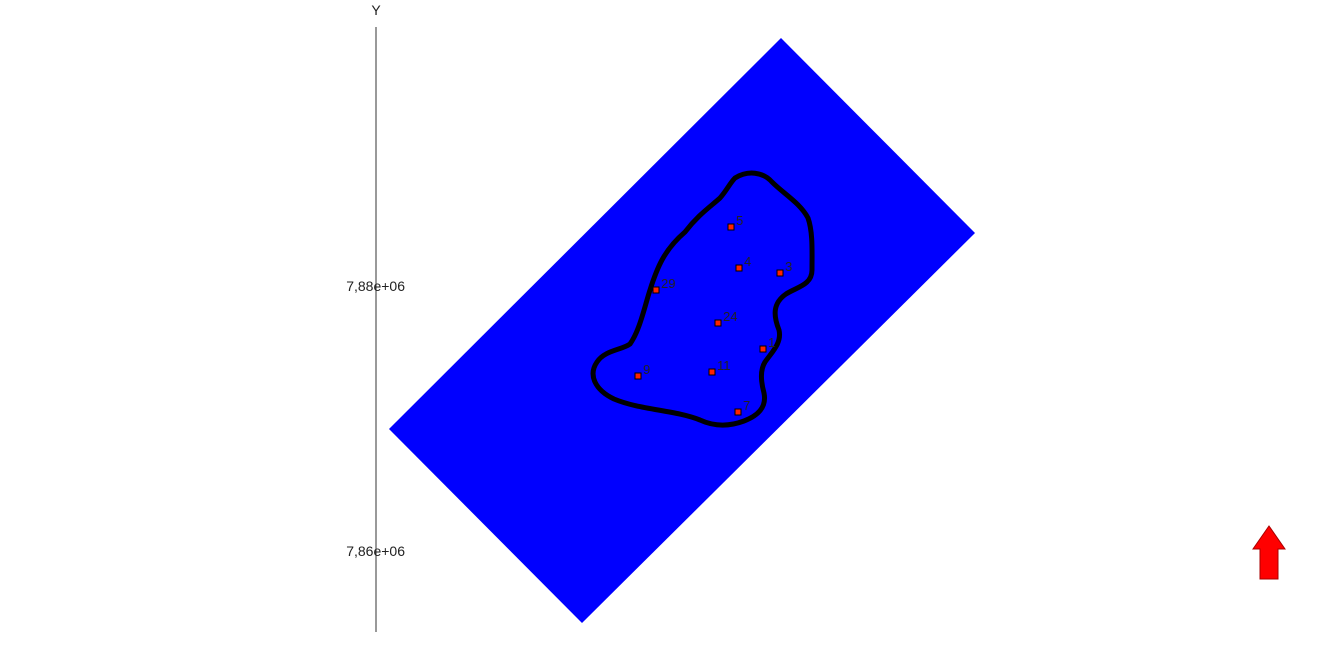 This screenshot has height=647, width=1323. I want to click on well-marker: 11, so click(719, 367).